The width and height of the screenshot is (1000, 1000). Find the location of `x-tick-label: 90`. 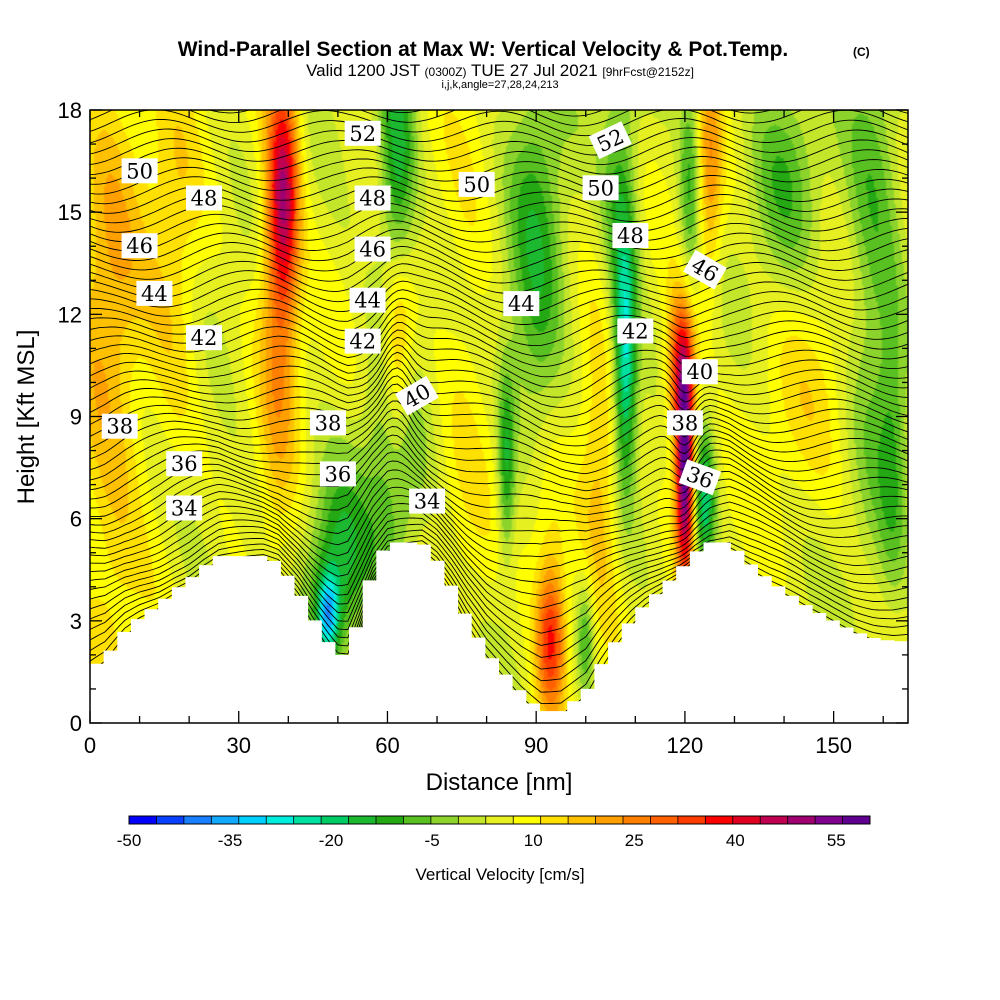

x-tick-label: 90 is located at coordinates (536, 745).